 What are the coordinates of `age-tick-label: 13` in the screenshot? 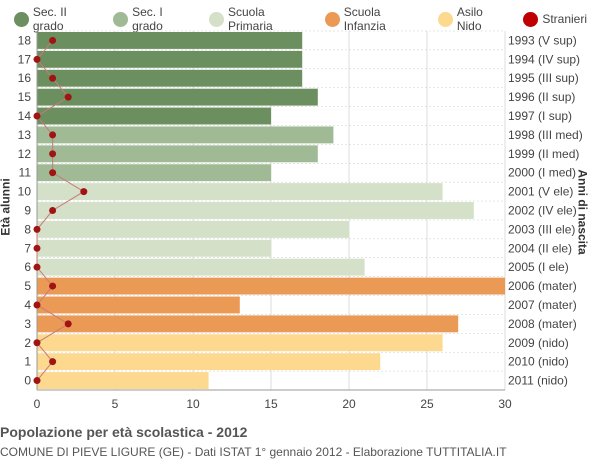 It's located at (25, 135).